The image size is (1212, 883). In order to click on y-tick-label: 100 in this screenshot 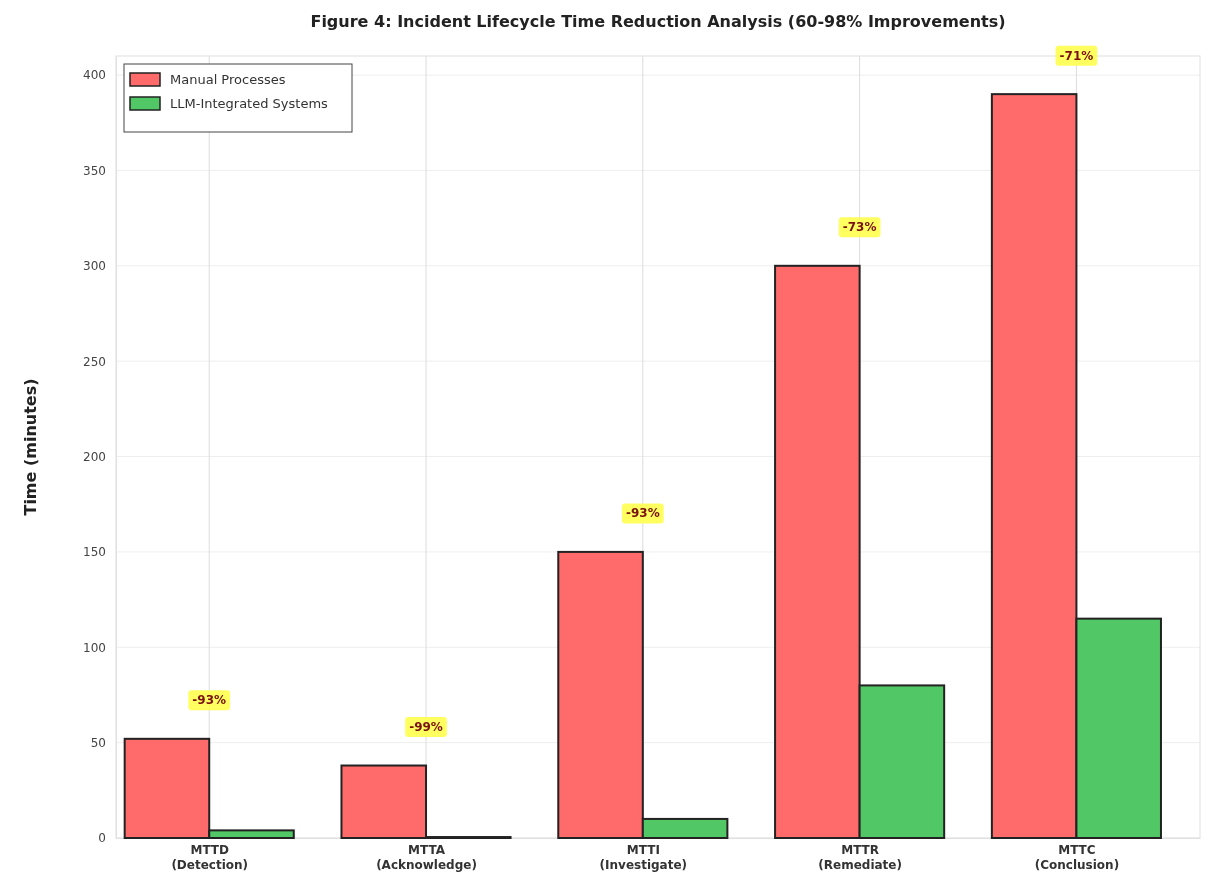, I will do `click(94, 647)`.